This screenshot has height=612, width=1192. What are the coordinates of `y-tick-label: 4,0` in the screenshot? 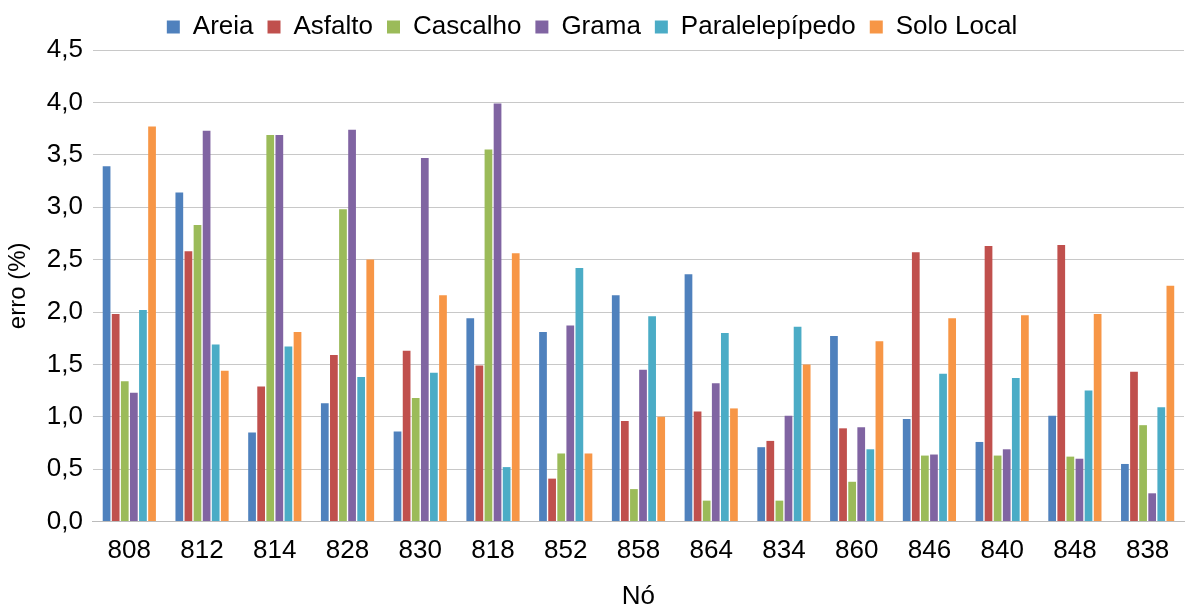 It's located at (64, 100).